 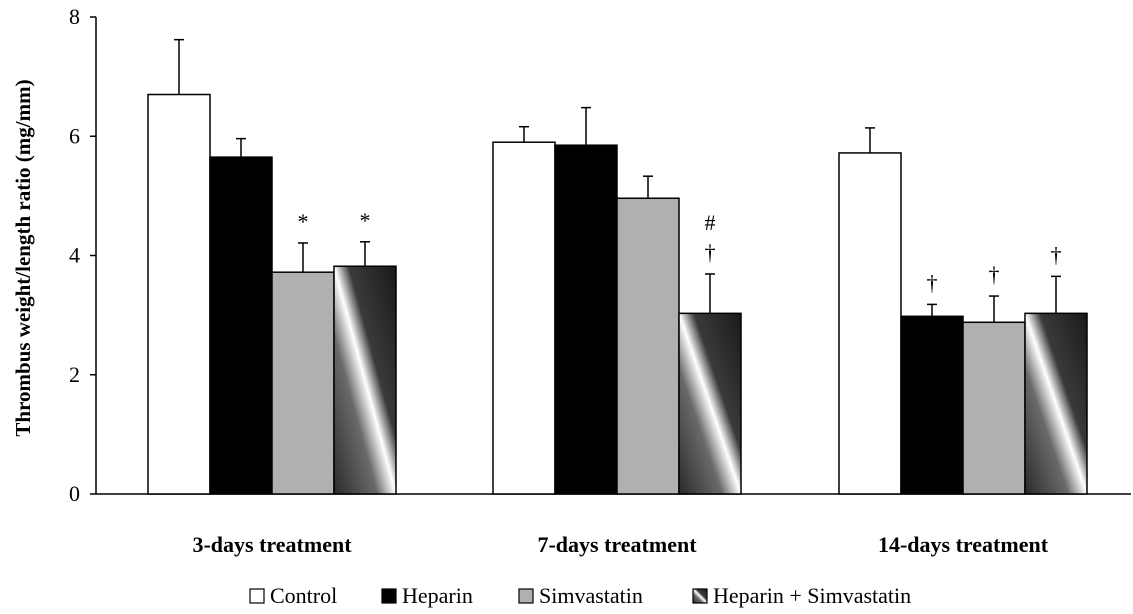 What do you see at coordinates (23, 257) in the screenshot?
I see `y-axis-label: Thrombus weight/length ratio (mg/mm)` at bounding box center [23, 257].